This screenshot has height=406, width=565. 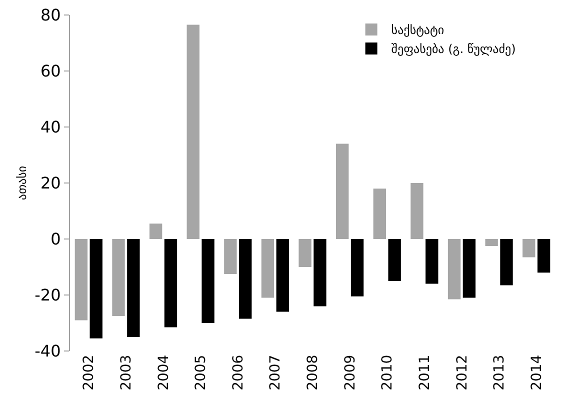 I want to click on legend-label: შეფასება (გ. წულაძე), so click(x=453, y=49).